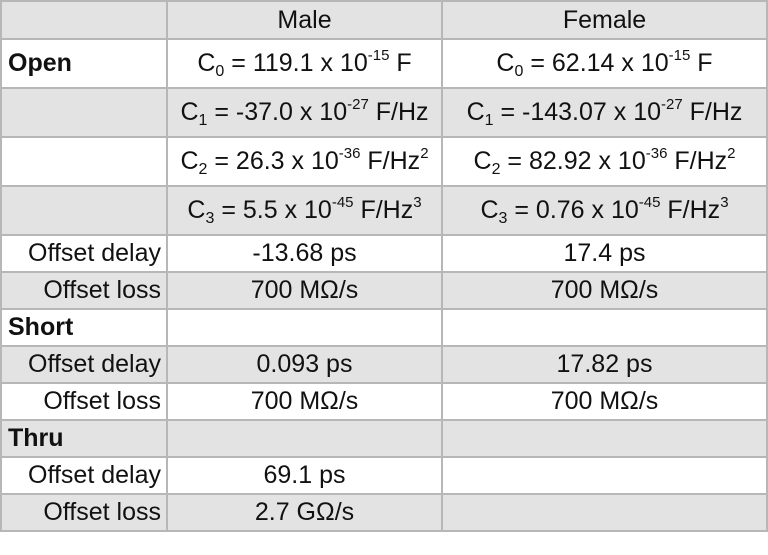  I want to click on open-offset-loss-row: Offset loss 700 MΩ/s 700 MΩ/s, so click(384, 290).